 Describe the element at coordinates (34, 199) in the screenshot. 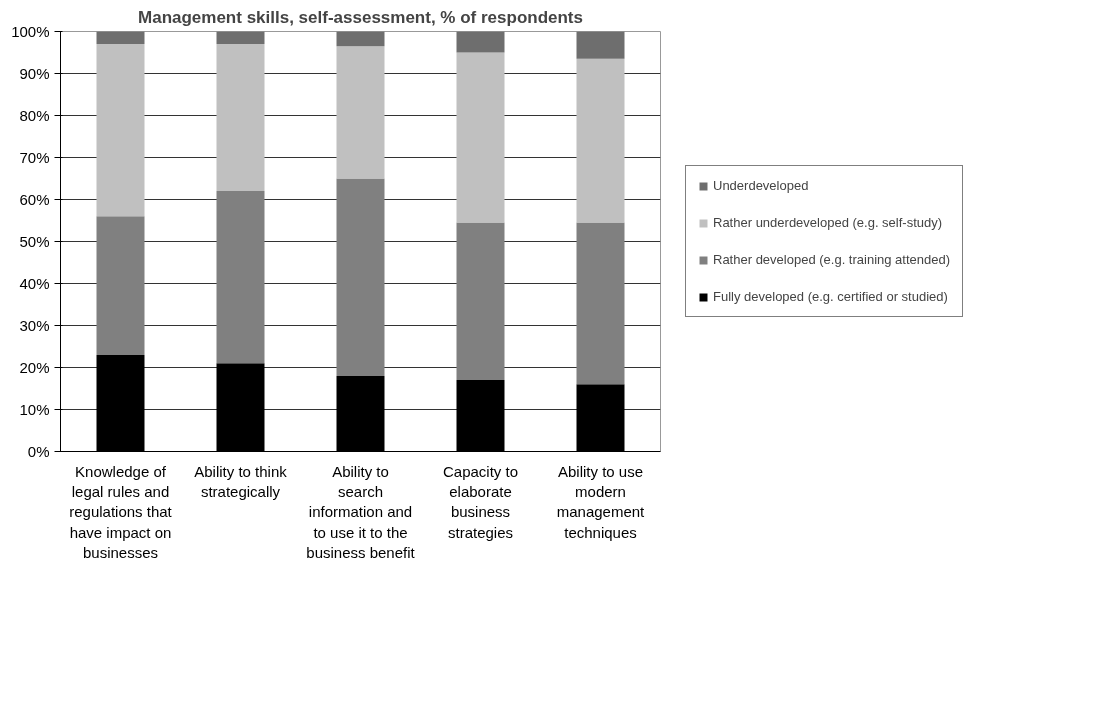

I see `y-tick-label: 60%` at that location.